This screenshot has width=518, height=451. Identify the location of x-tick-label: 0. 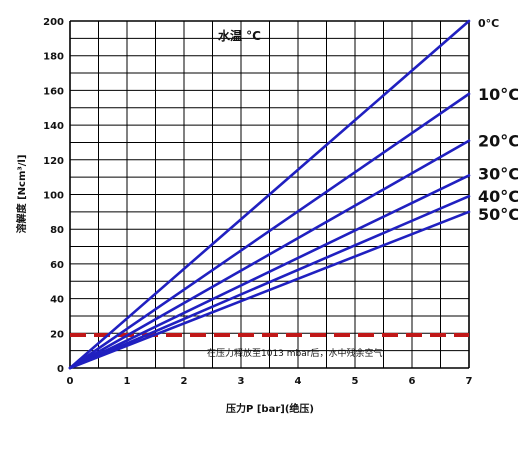
(70, 381).